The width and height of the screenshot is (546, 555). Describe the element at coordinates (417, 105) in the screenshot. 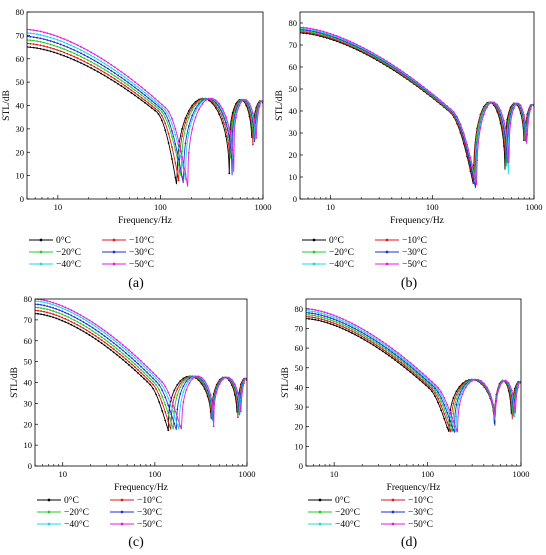

I see `series-line` at that location.